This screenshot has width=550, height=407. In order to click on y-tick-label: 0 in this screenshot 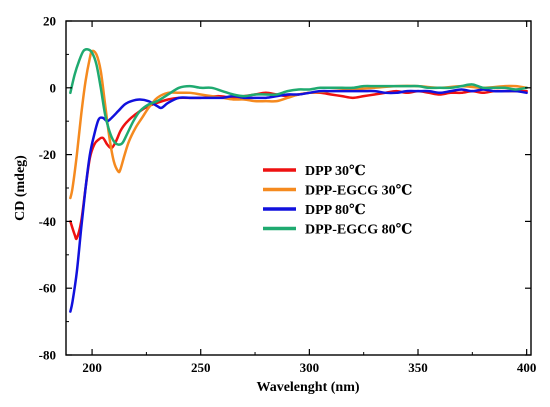, I will do `click(53, 87)`.